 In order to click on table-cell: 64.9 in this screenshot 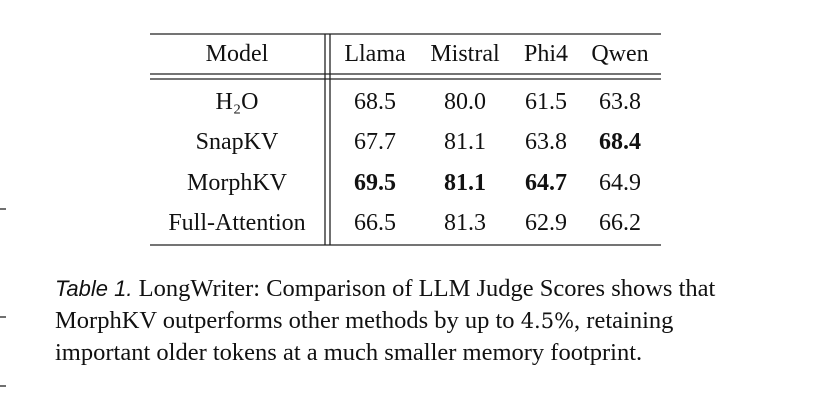, I will do `click(620, 183)`.